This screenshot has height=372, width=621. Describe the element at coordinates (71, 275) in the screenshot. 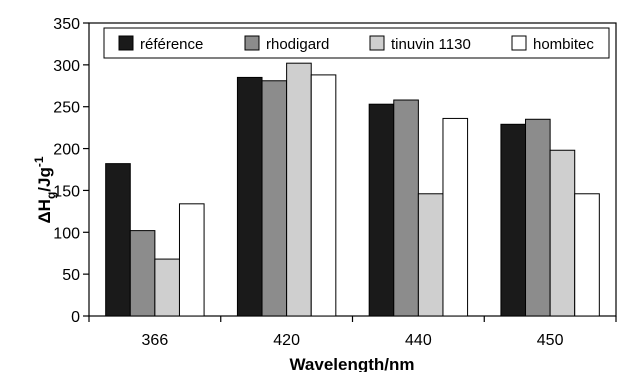

I see `y-tick-label: 50` at that location.